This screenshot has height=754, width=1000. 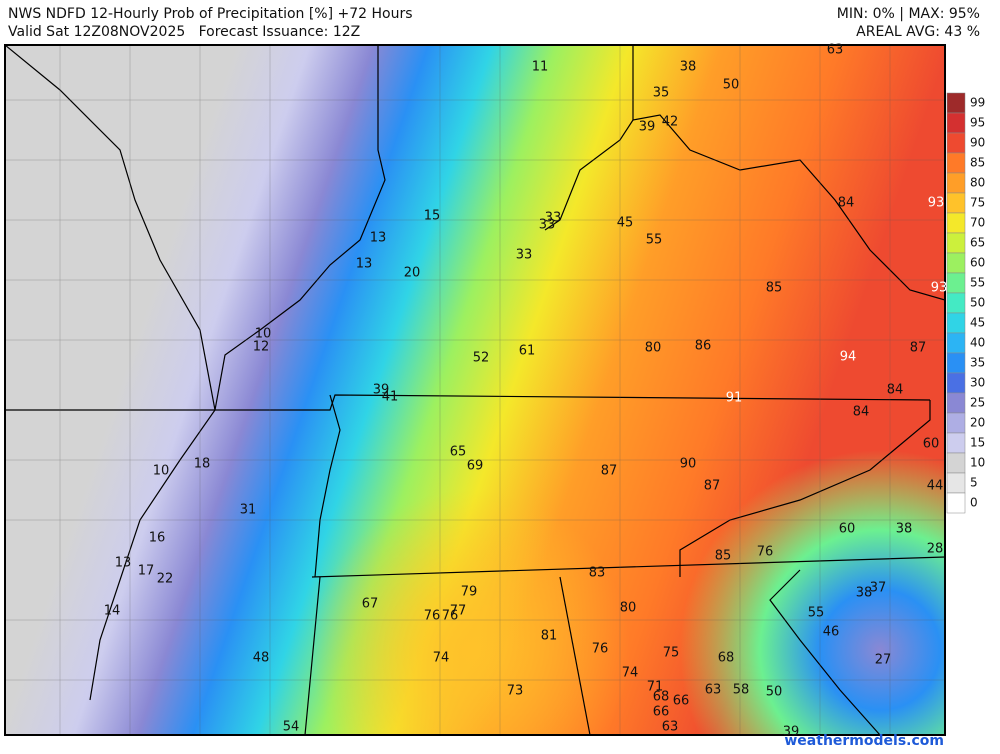 What do you see at coordinates (939, 288) in the screenshot?
I see `station-value: 93` at bounding box center [939, 288].